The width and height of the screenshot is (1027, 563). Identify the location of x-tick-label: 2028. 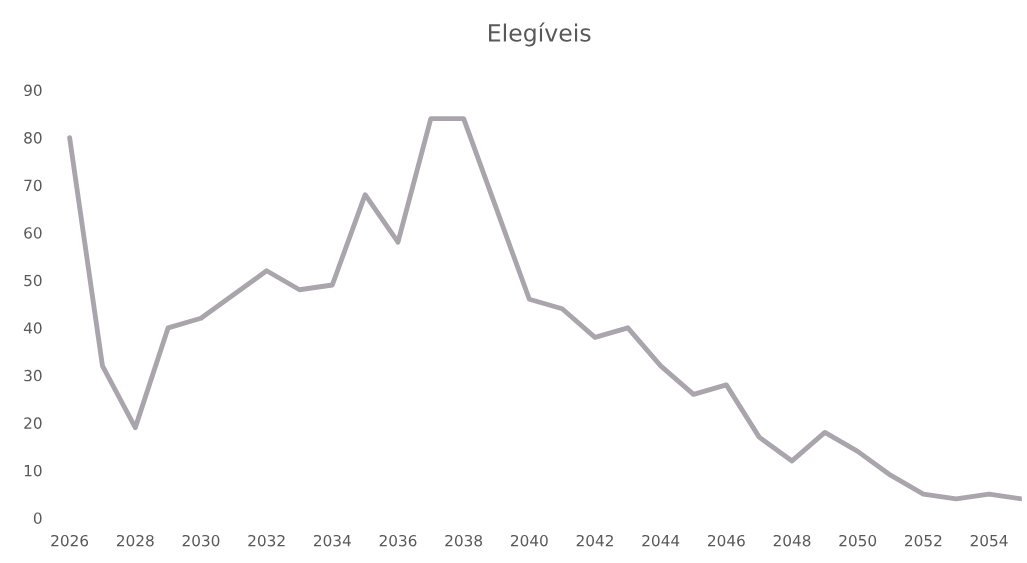
(135, 540).